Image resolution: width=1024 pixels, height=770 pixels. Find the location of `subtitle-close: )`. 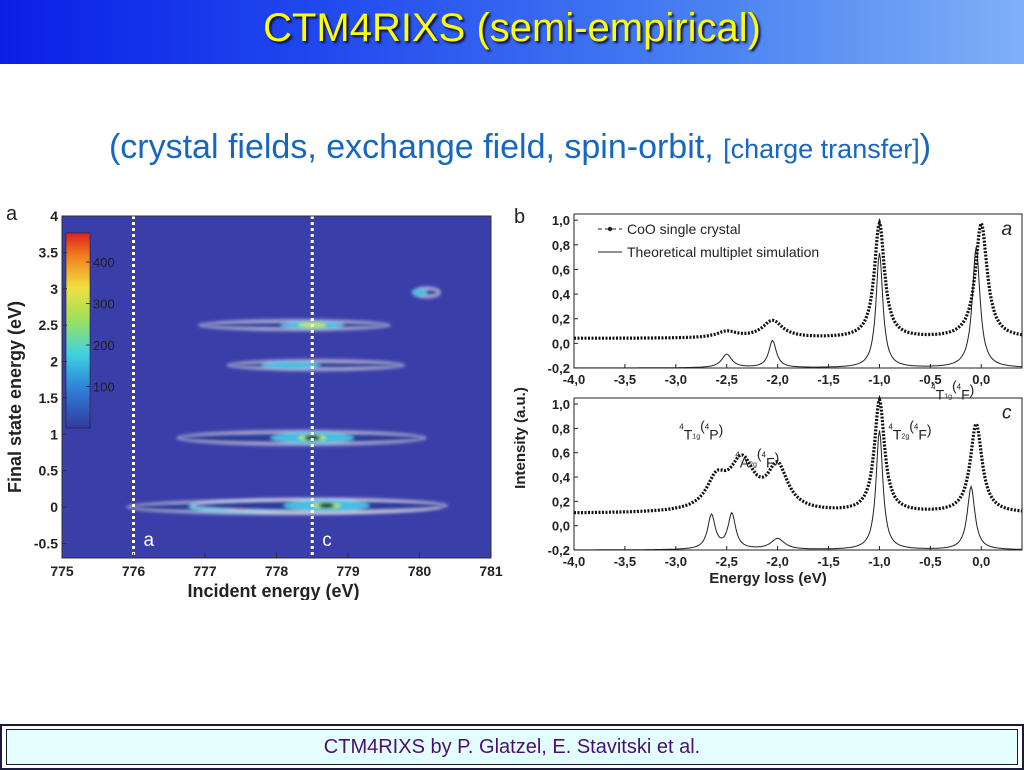

subtitle-close: ) is located at coordinates (925, 147).